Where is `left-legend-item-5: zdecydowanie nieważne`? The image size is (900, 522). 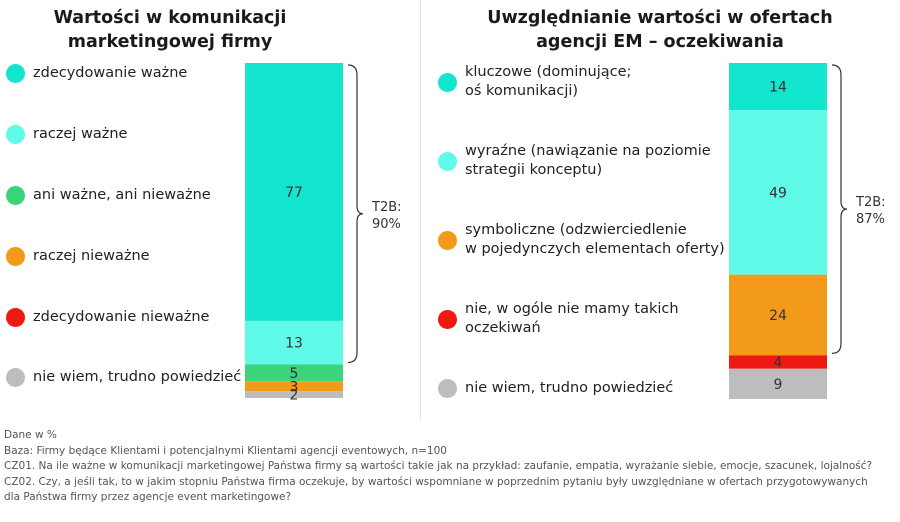 left-legend-item-5: zdecydowanie nieważne is located at coordinates (107, 317).